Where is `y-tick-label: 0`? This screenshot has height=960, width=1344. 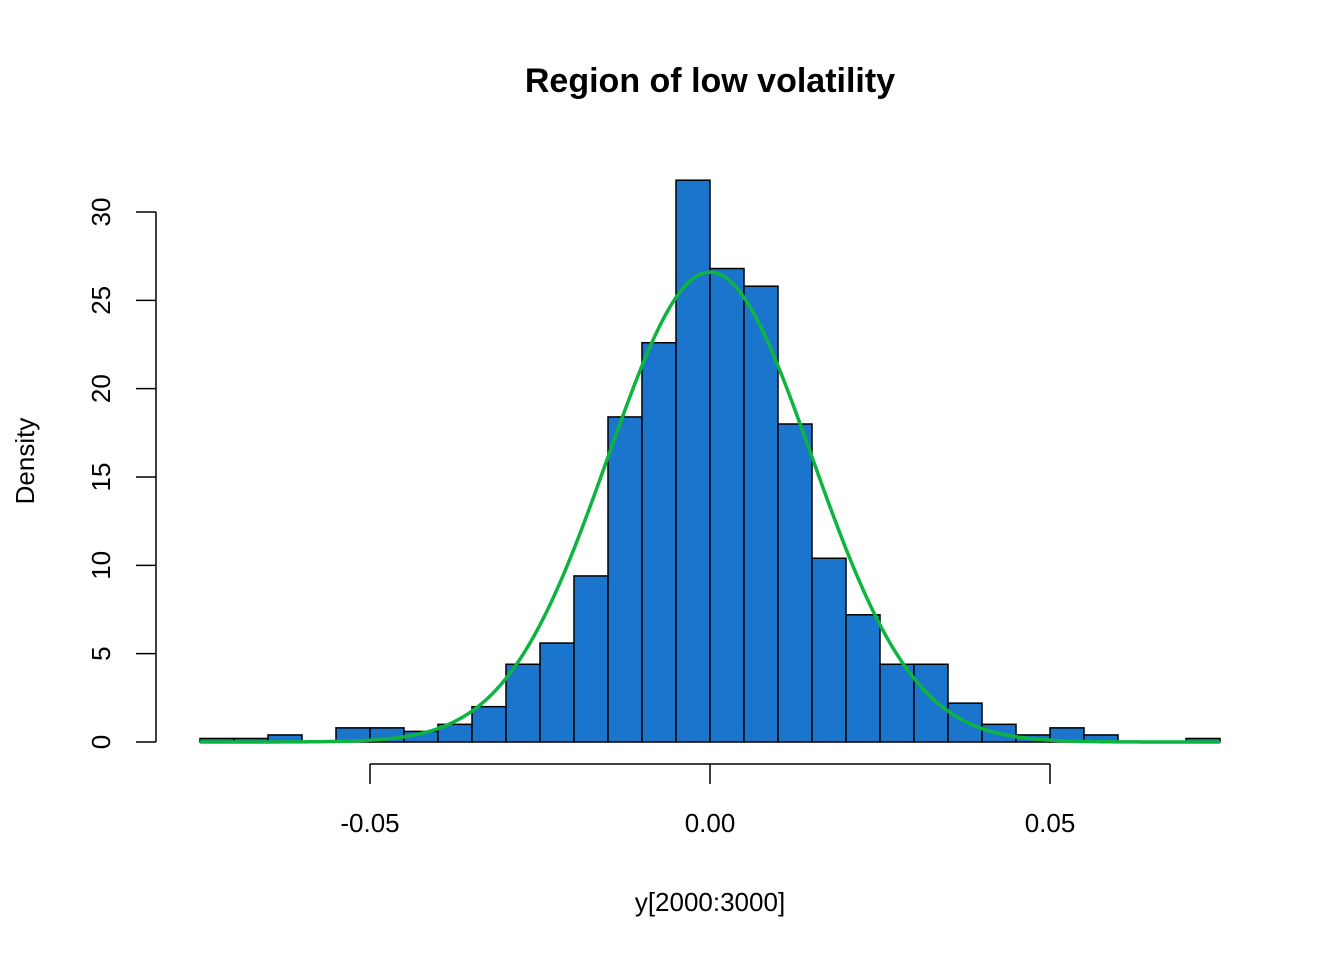 y-tick-label: 0 is located at coordinates (101, 742).